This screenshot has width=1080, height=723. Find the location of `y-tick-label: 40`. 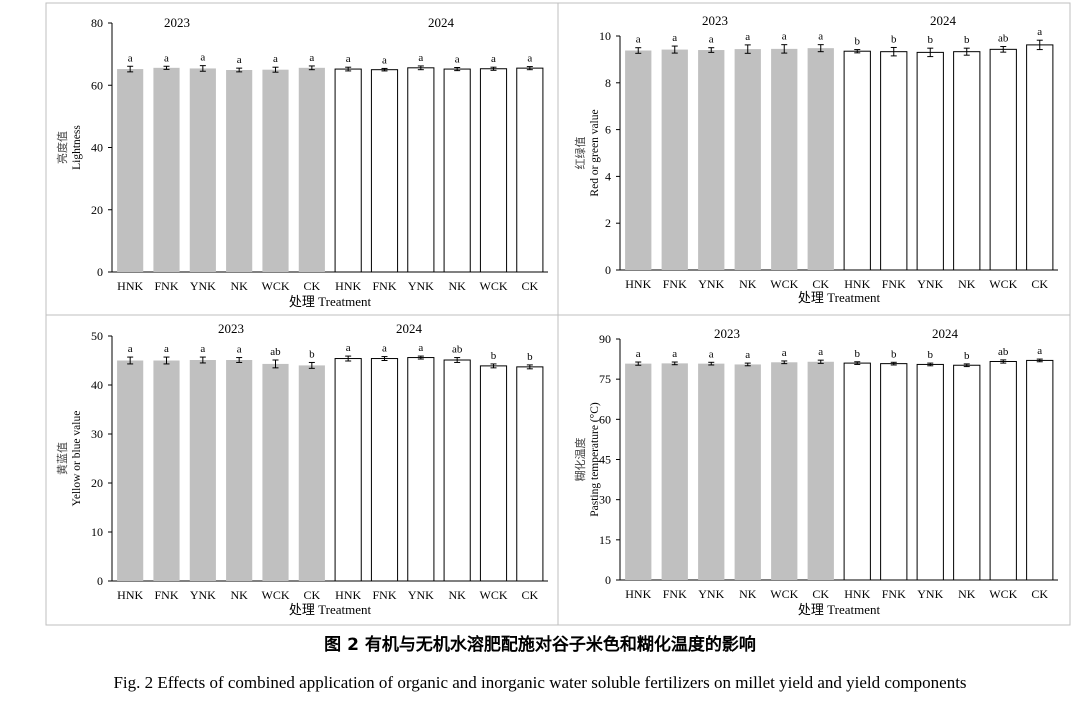

y-tick-label: 40 is located at coordinates (97, 385).